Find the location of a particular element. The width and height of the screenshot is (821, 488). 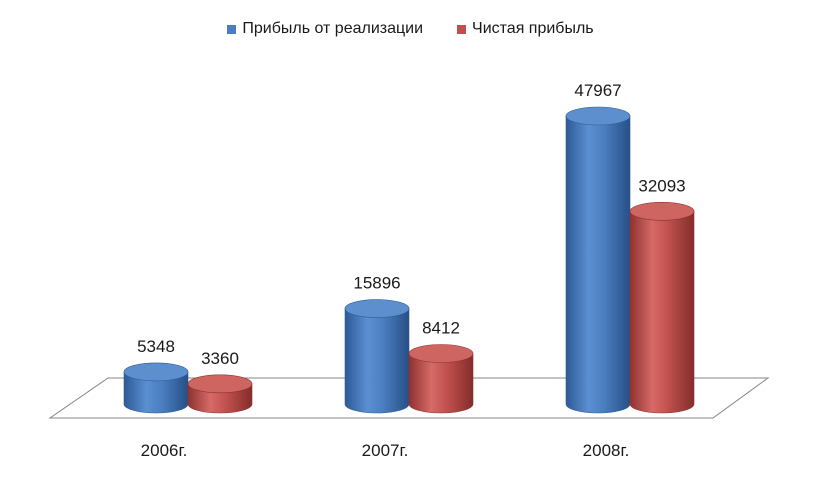

data-label: 3360 is located at coordinates (220, 358).